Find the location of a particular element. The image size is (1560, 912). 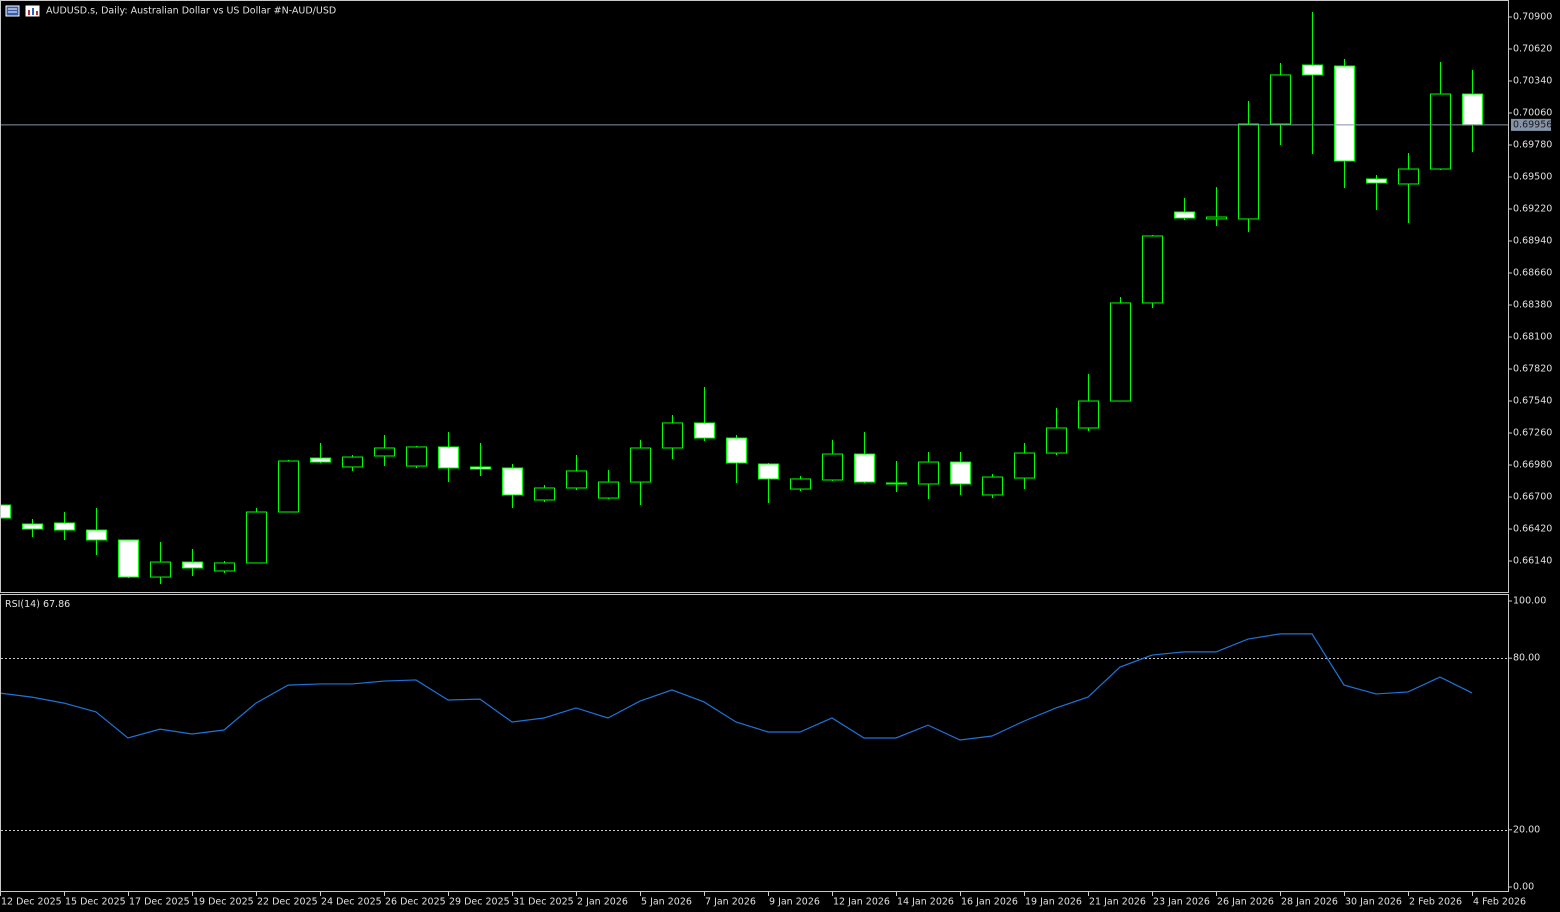

x-tick-label: 30 Jan 2026 is located at coordinates (1373, 902).